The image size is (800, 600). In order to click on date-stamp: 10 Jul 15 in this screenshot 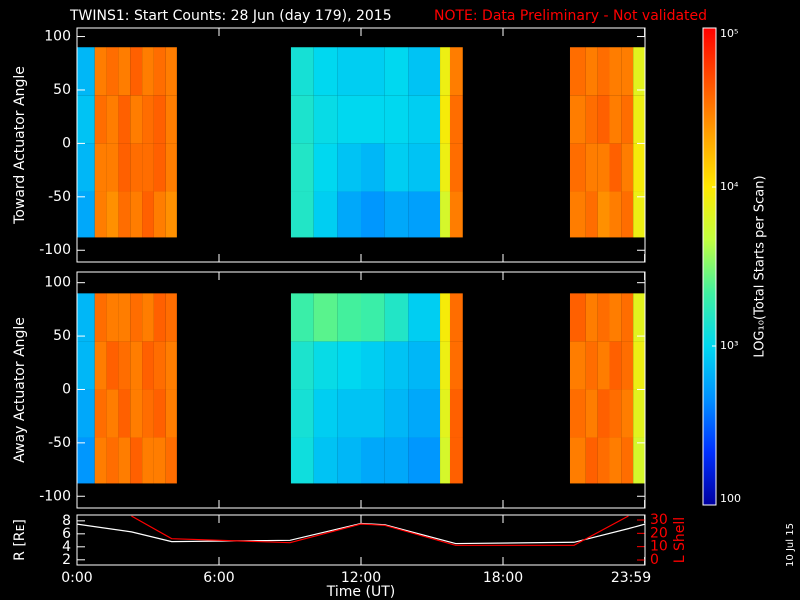, I will do `click(790, 545)`.